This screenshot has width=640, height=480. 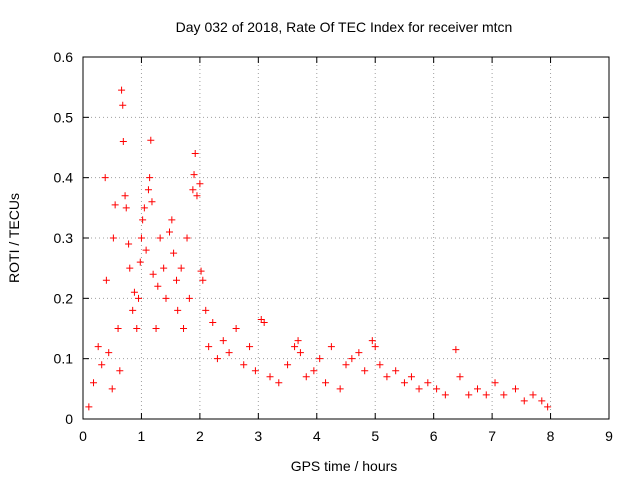 I want to click on x-tick-label: 4, so click(x=317, y=436).